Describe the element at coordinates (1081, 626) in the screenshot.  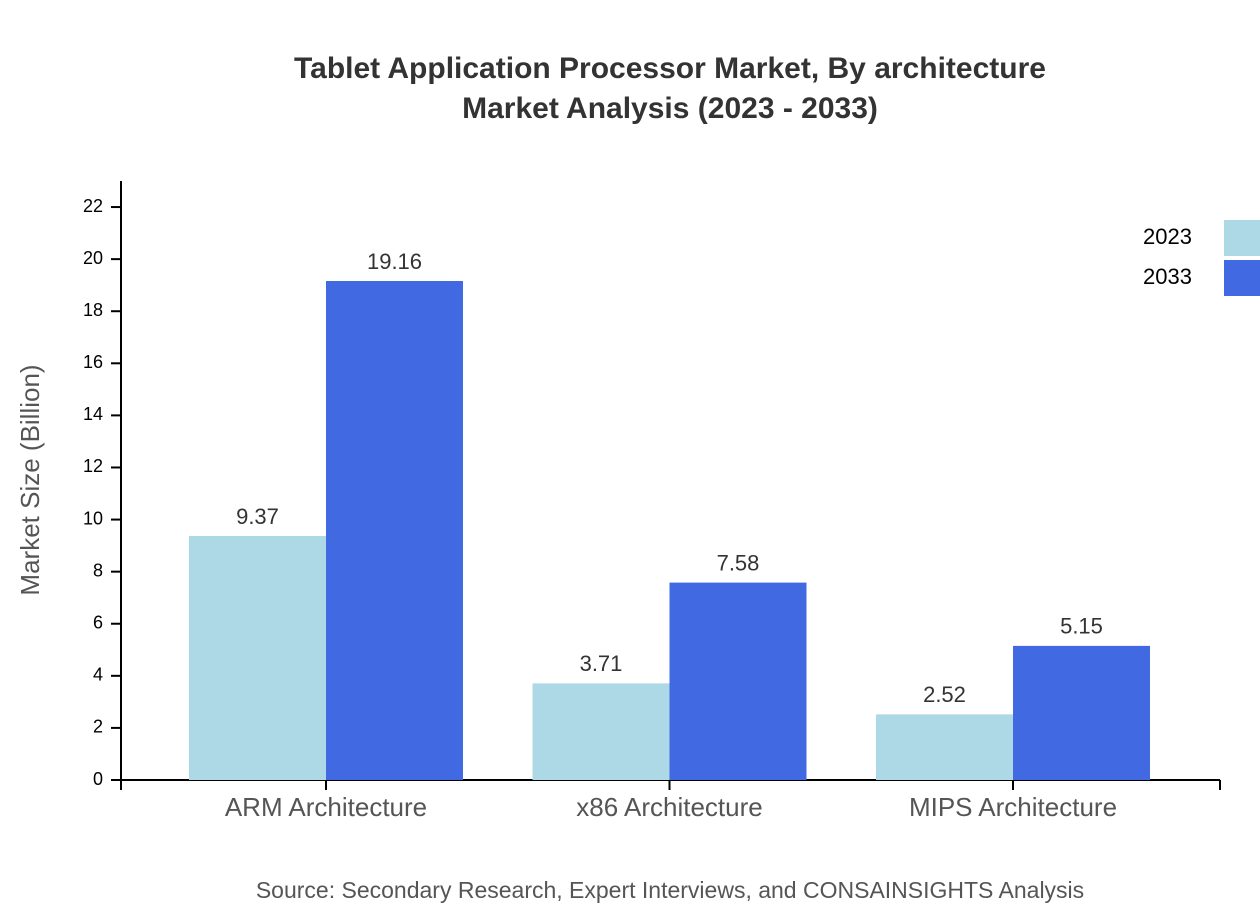
I see `value-label: 5.15` at that location.